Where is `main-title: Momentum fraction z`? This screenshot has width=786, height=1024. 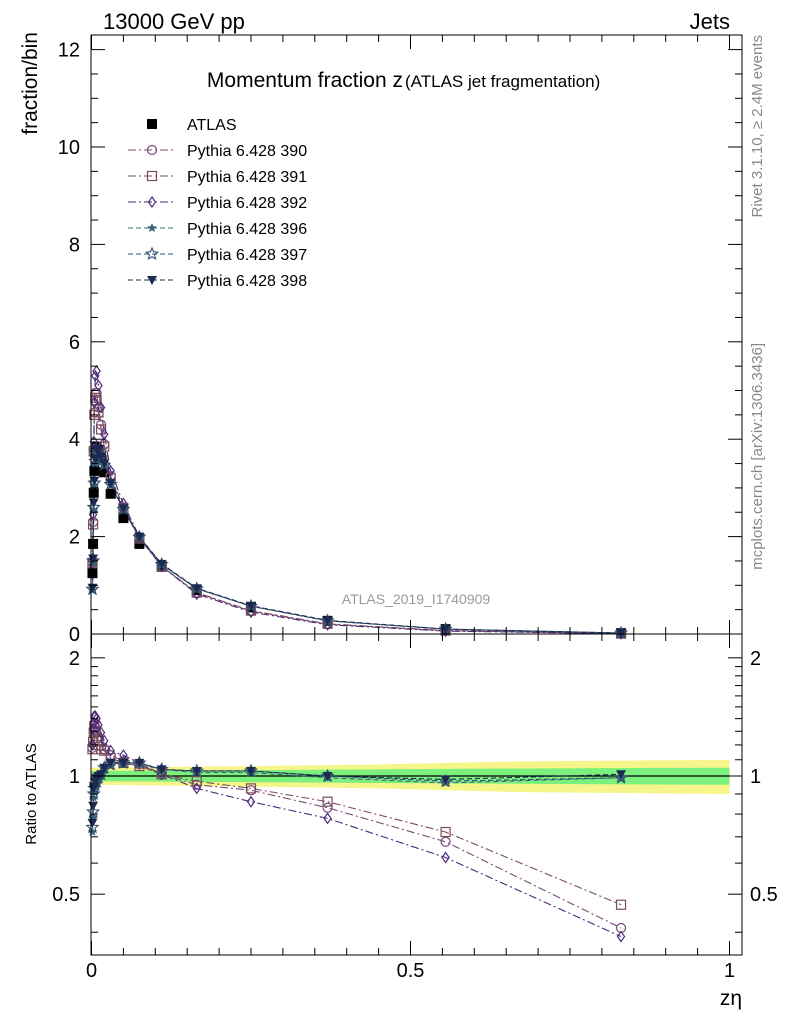
main-title: Momentum fraction z is located at coordinates (305, 80).